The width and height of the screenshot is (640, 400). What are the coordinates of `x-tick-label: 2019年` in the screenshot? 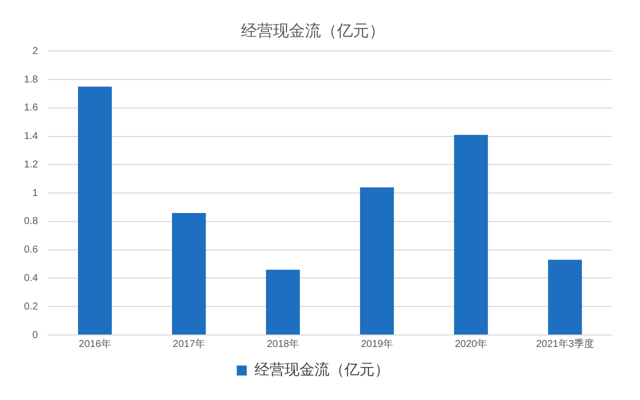 It's located at (377, 344).